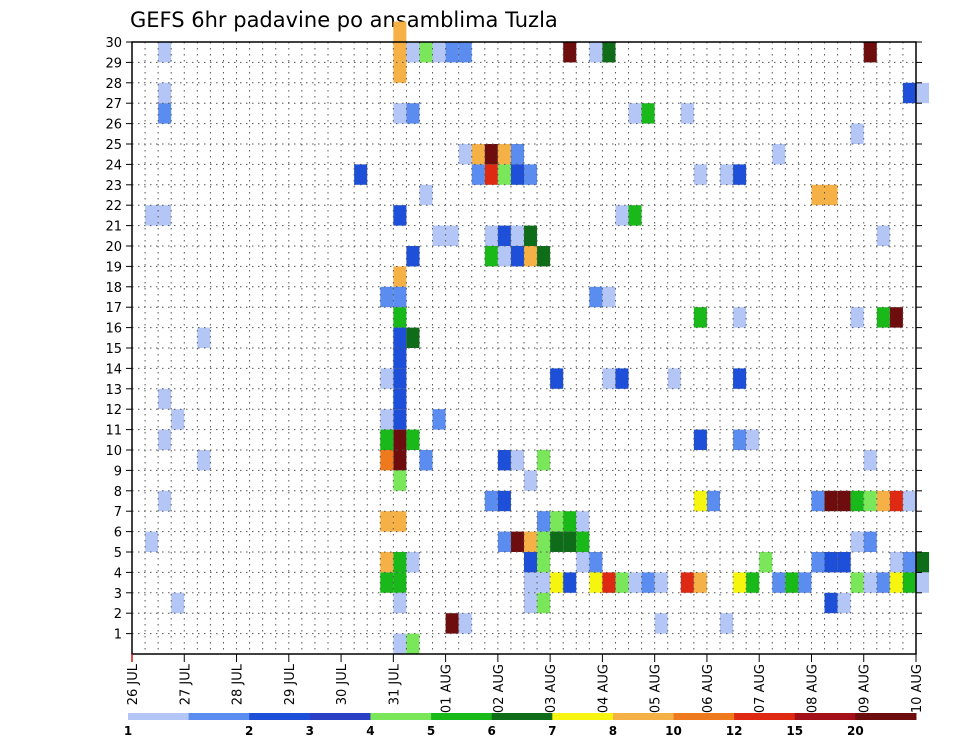 The image size is (960, 742). I want to click on x-tick-label: 07 AUG, so click(760, 688).